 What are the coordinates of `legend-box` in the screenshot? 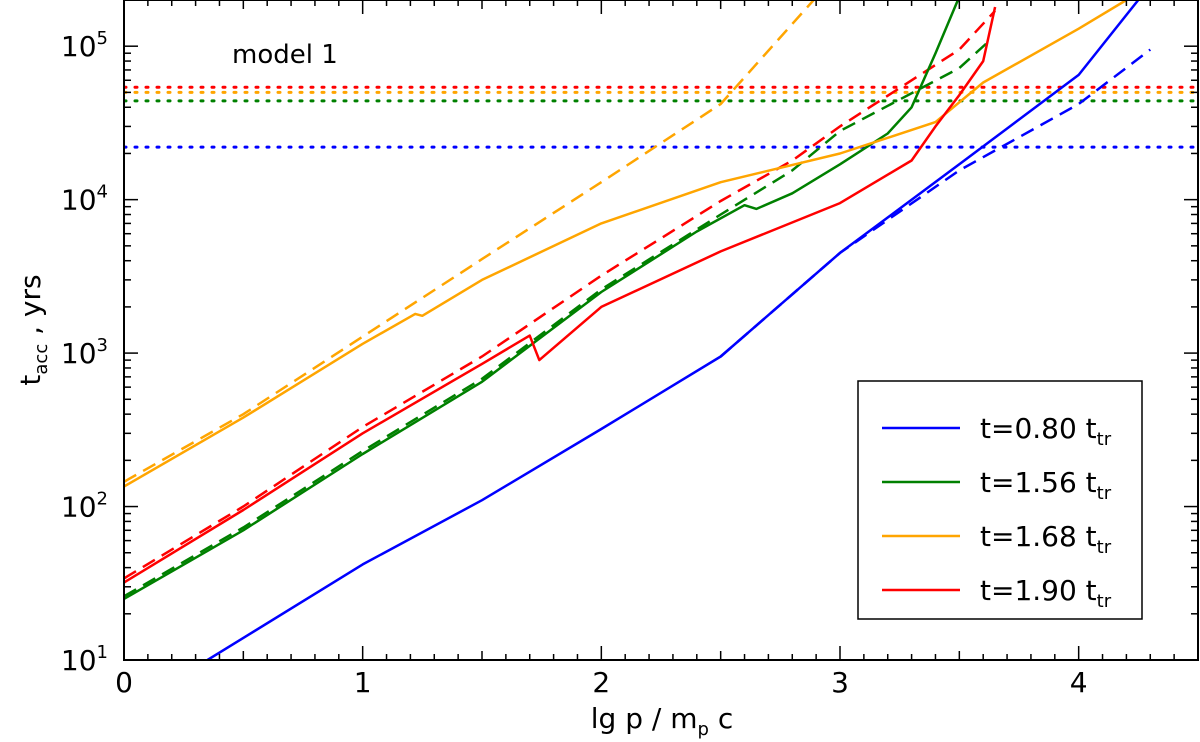 It's located at (1000, 500).